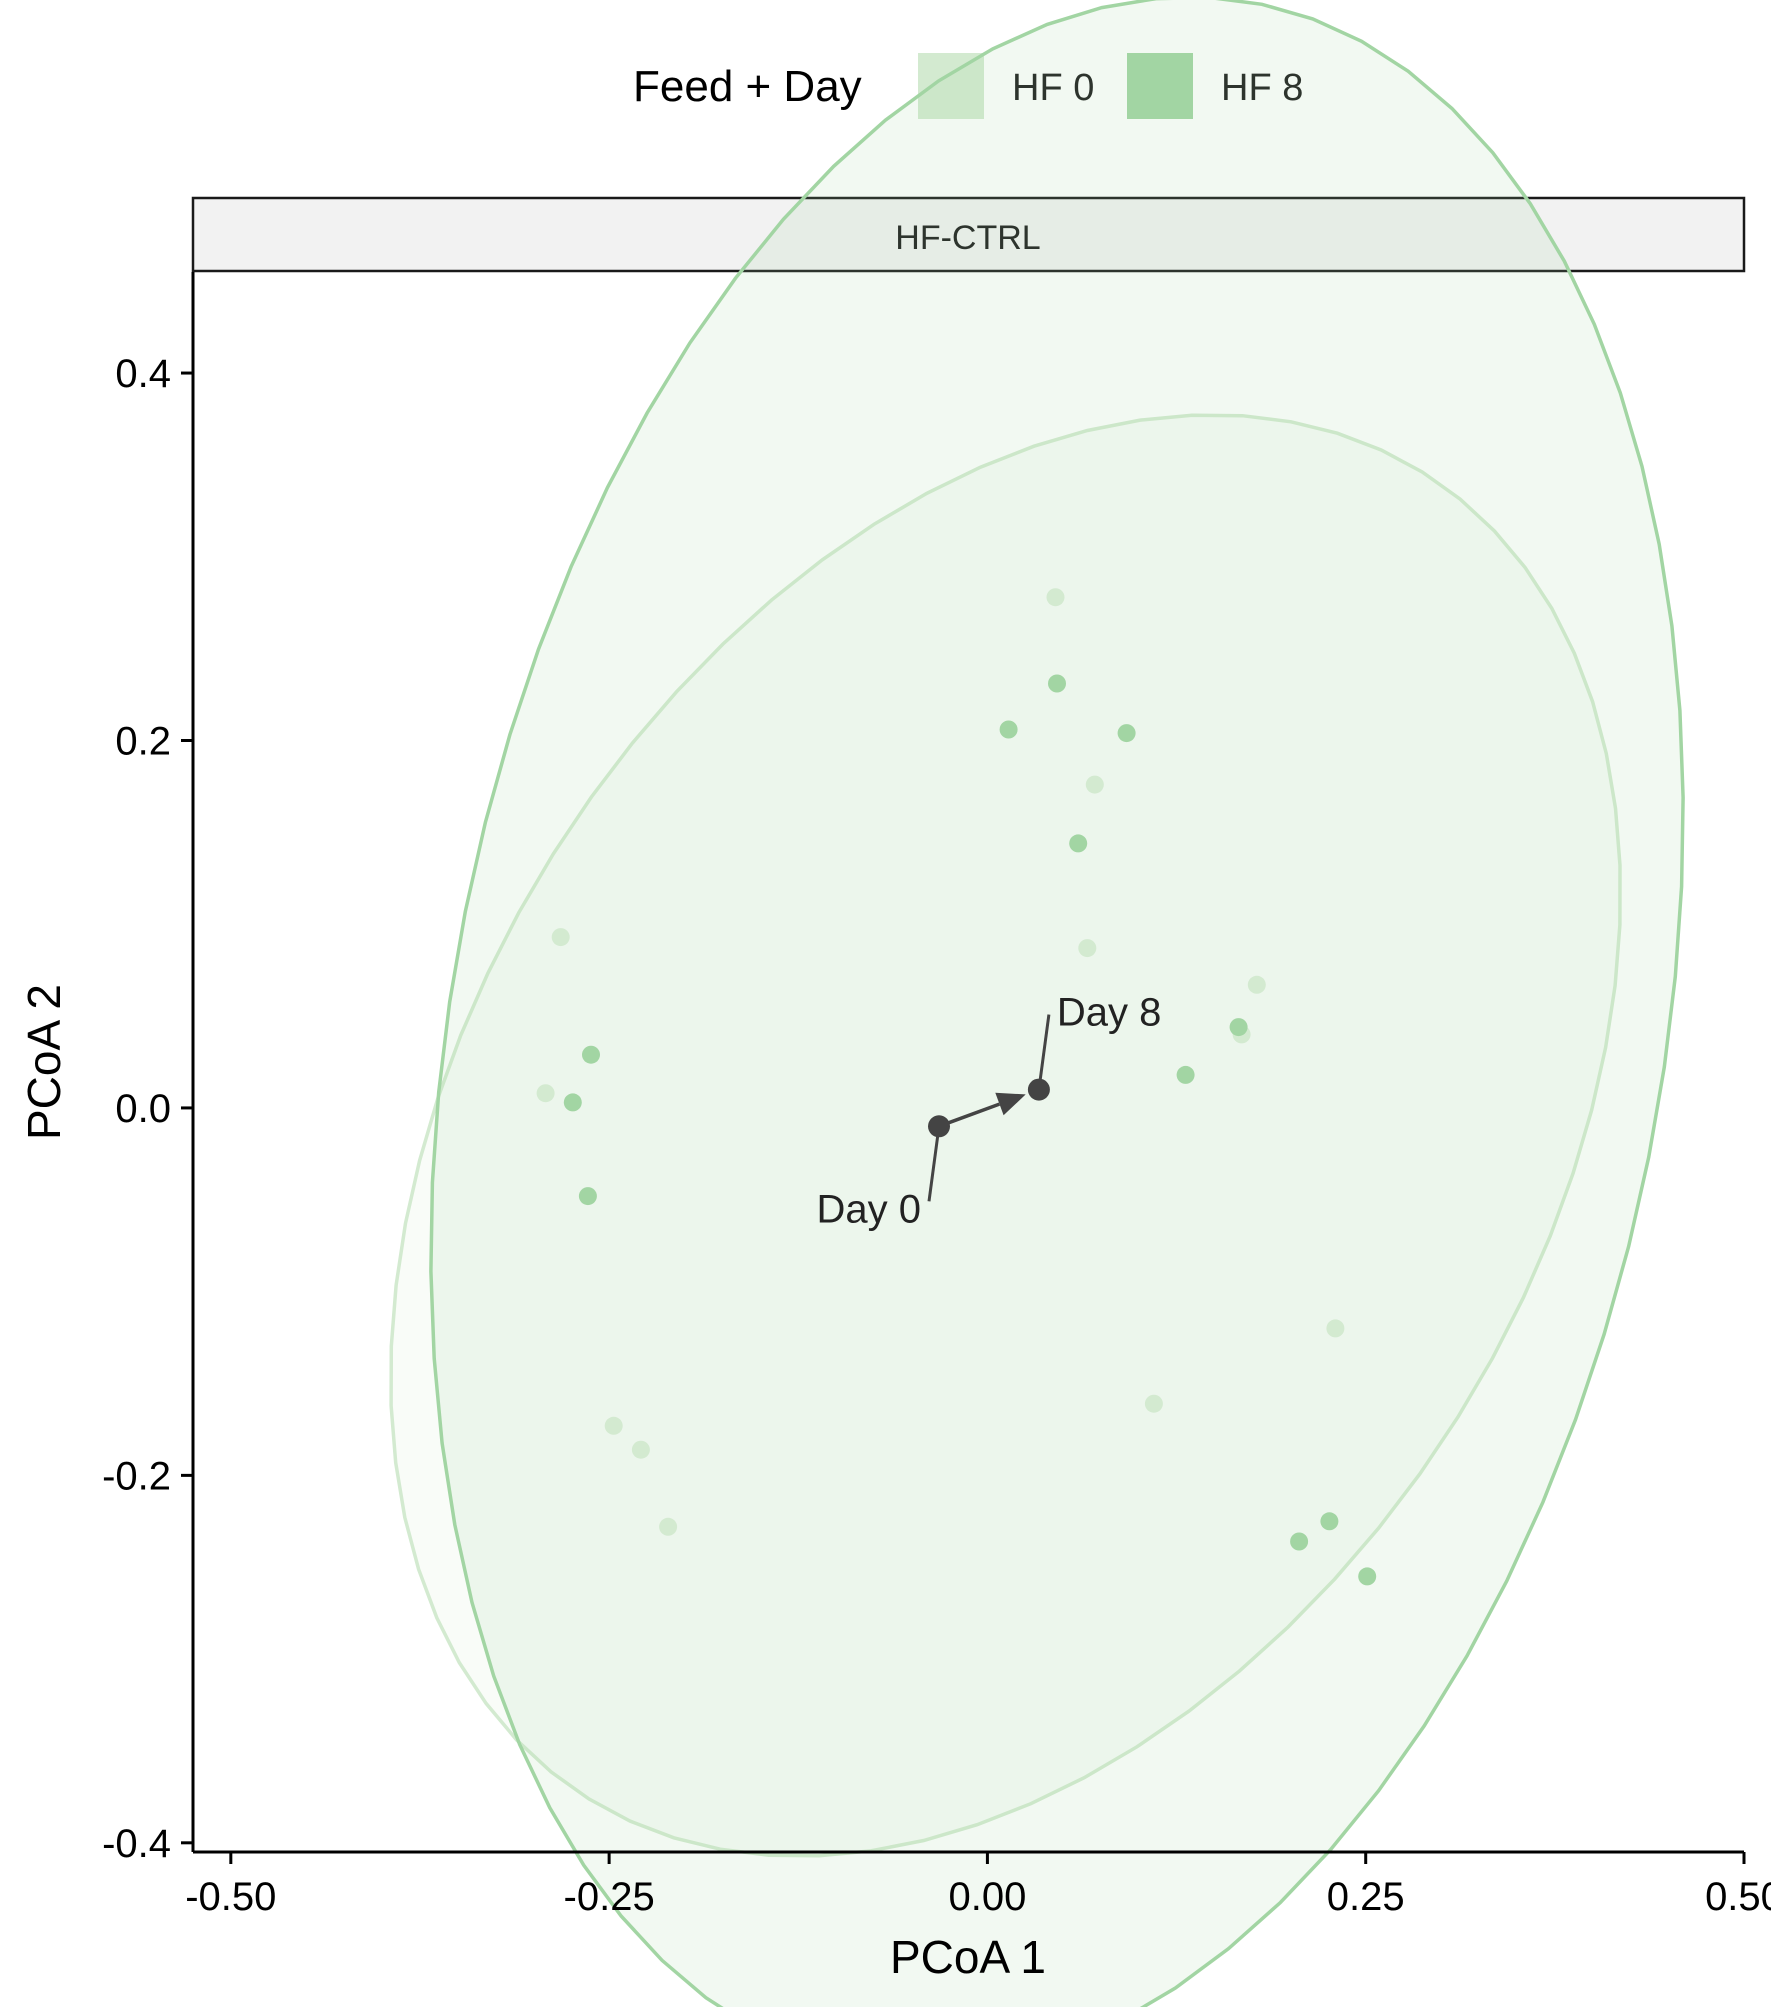  Describe the element at coordinates (1738, 1897) in the screenshot. I see `x-tick-label: 0.50` at that location.